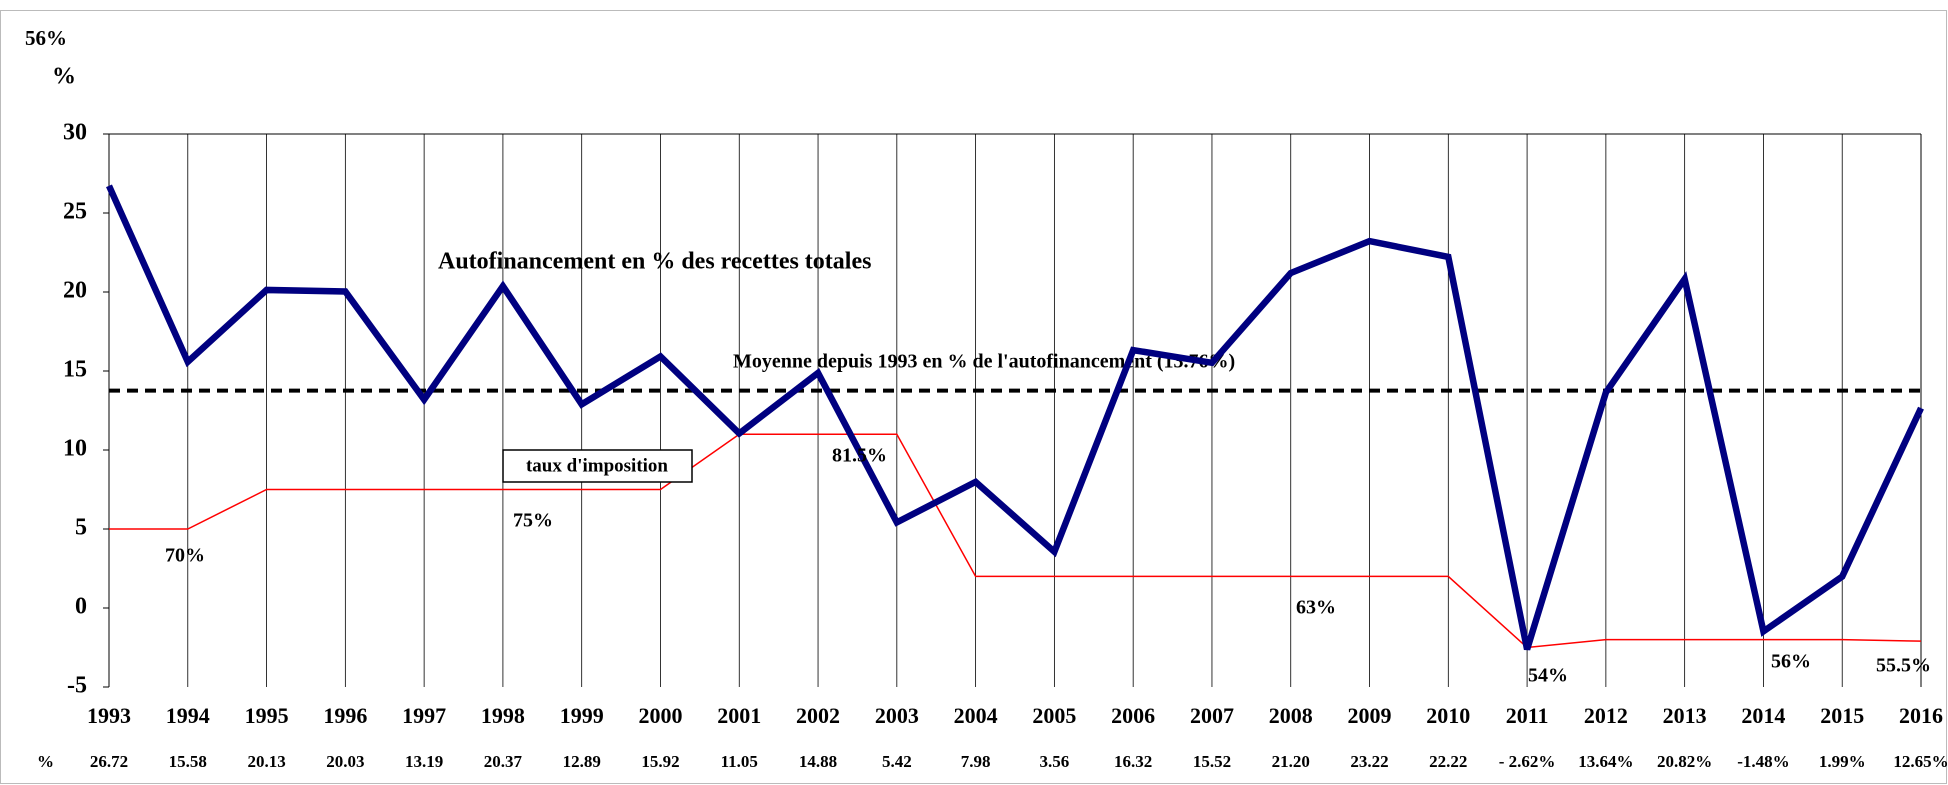  I want to click on value-label: 12.89, so click(582, 761).